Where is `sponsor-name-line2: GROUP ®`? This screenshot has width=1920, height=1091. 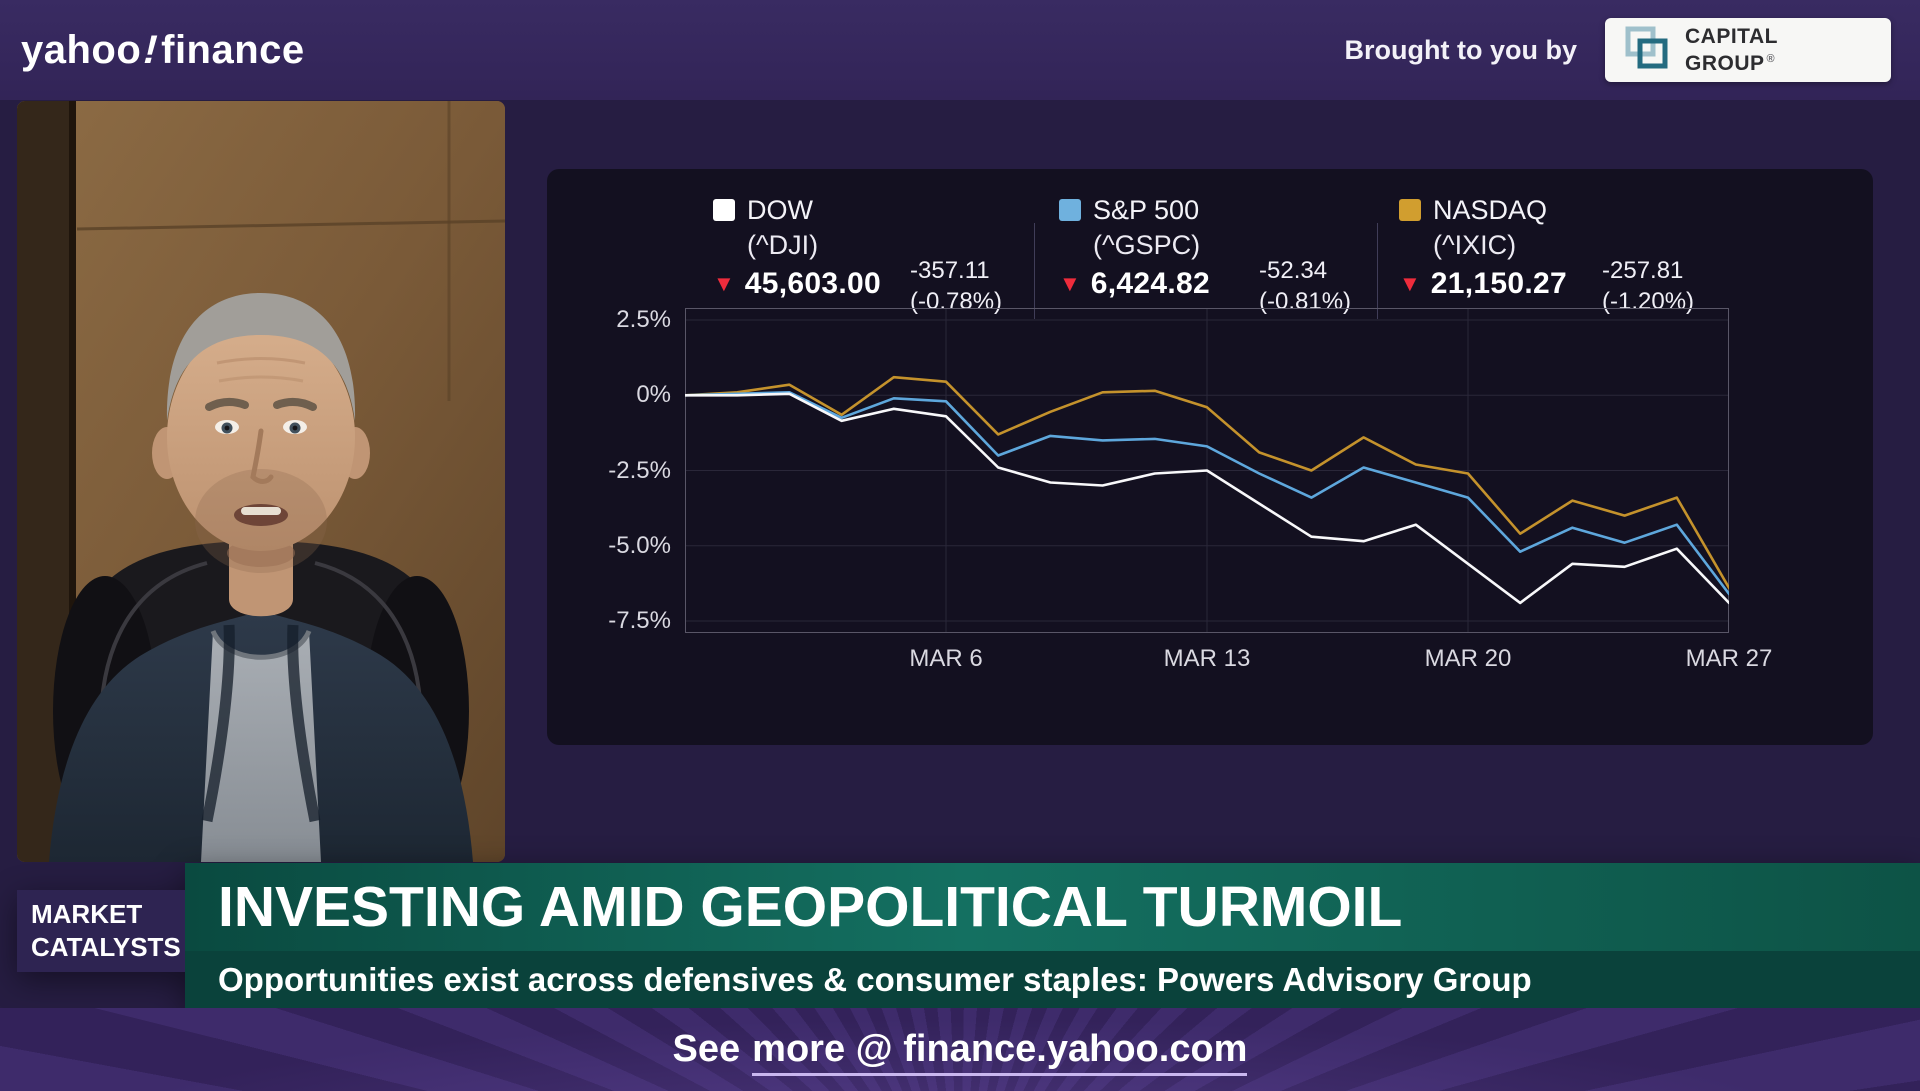
sponsor-name-line2: GROUP ® is located at coordinates (1730, 63).